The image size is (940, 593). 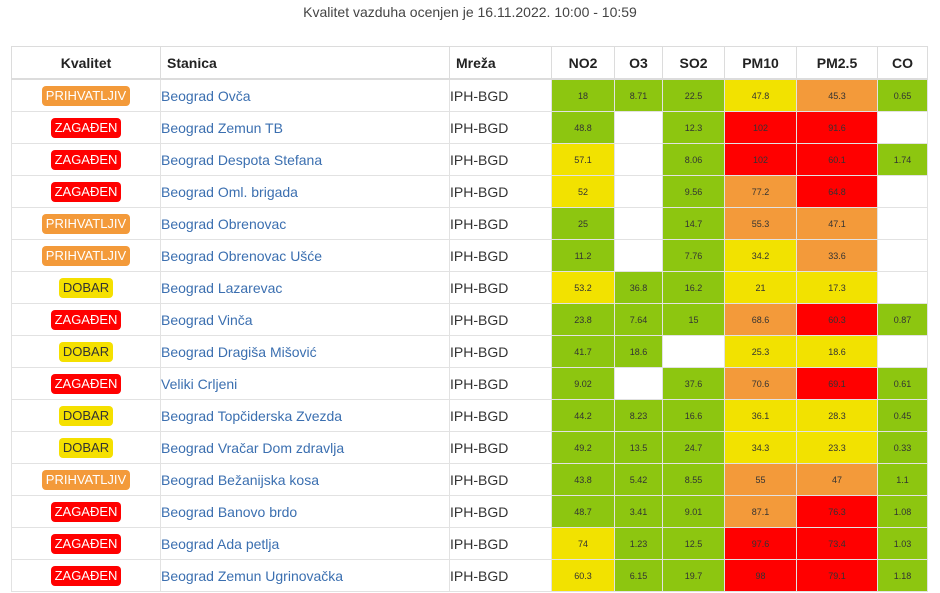 What do you see at coordinates (252, 415) in the screenshot?
I see `station-link: Beograd Topčiderska Zvezda` at bounding box center [252, 415].